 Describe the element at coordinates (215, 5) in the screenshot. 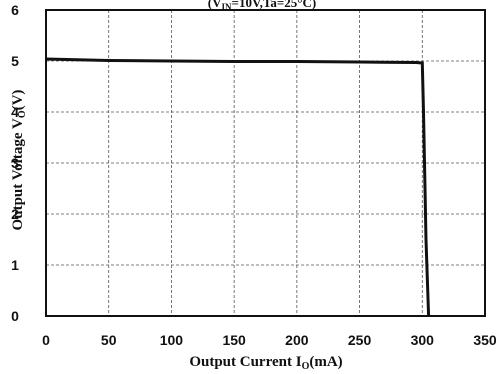

I see `chart-title-prefix: (V` at that location.